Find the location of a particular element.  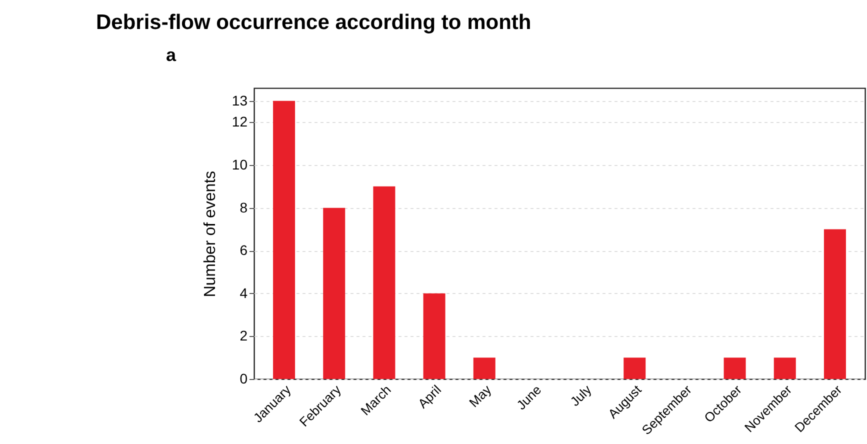

x-tick-label: July is located at coordinates (581, 396).